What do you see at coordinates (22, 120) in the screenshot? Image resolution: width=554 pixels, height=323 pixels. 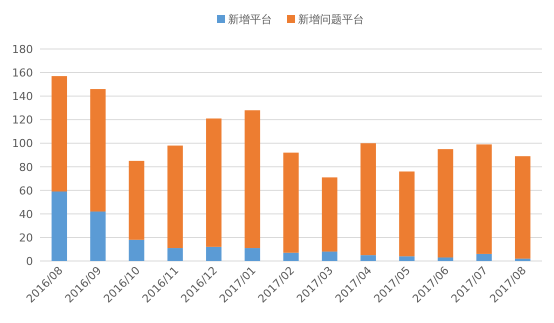 I see `y-tick-label: 120` at bounding box center [22, 120].